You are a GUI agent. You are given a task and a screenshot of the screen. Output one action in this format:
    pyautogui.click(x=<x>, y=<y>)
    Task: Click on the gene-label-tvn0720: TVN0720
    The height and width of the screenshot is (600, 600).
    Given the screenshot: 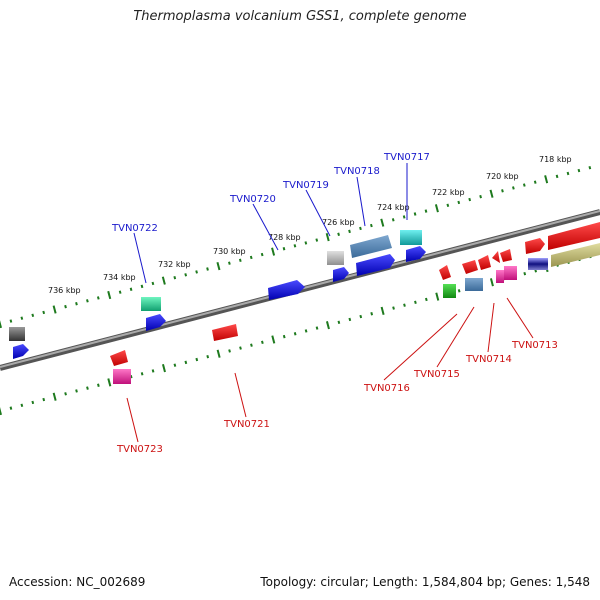 What is the action you would take?
    pyautogui.click(x=252, y=199)
    